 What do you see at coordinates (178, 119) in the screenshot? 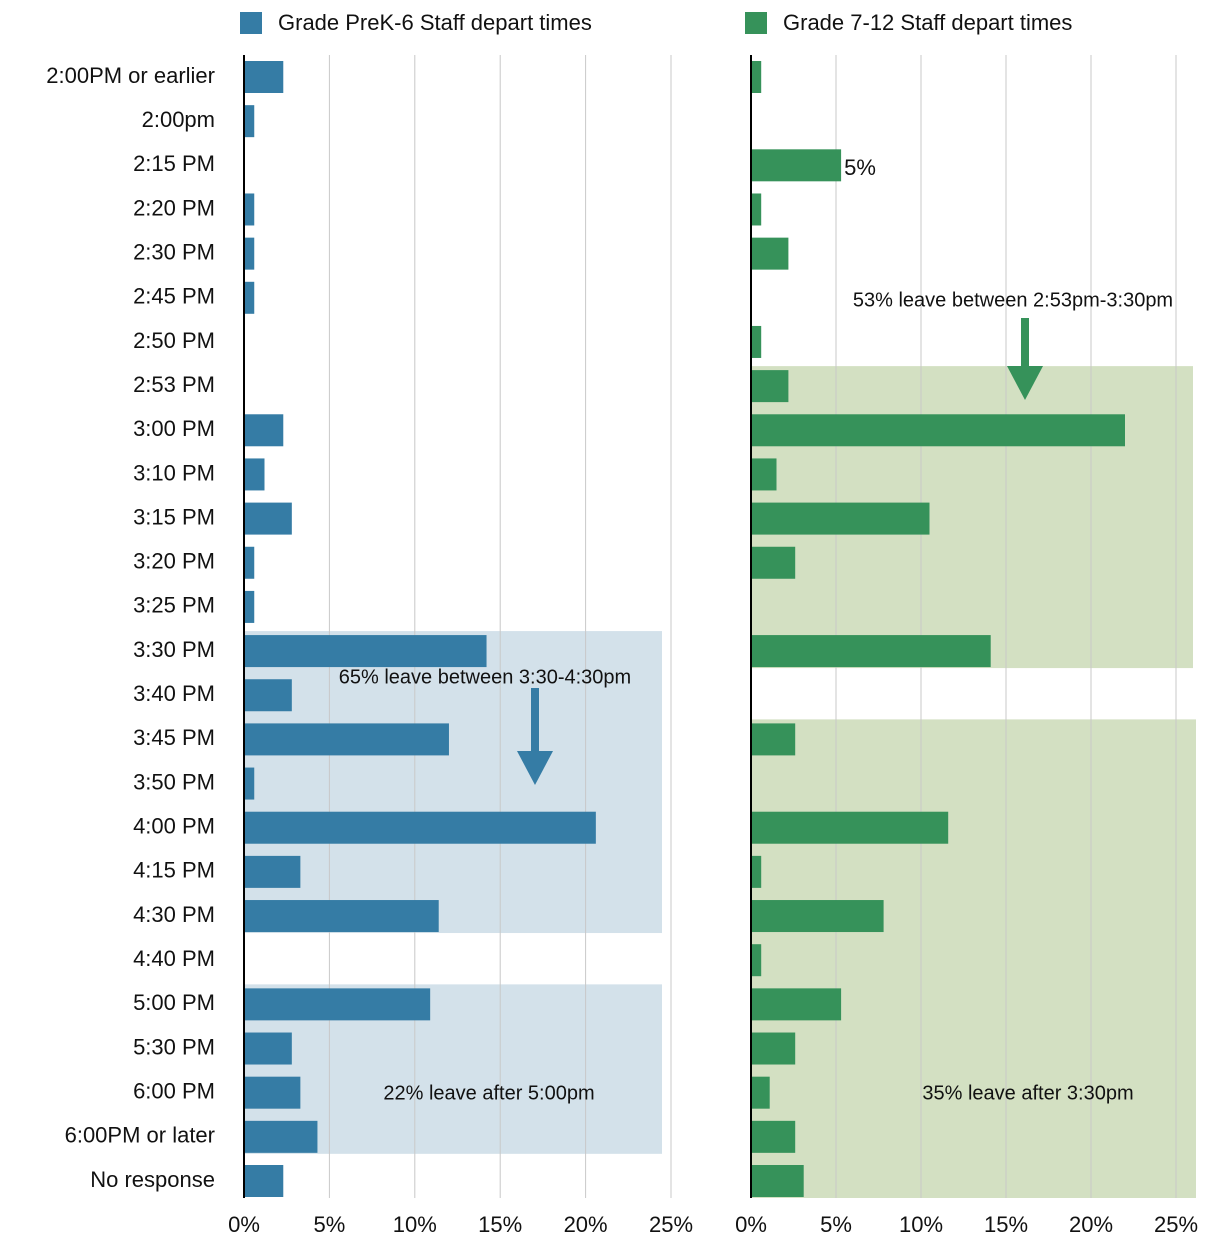
I see `y-tick-label: 2:00pm` at bounding box center [178, 119].